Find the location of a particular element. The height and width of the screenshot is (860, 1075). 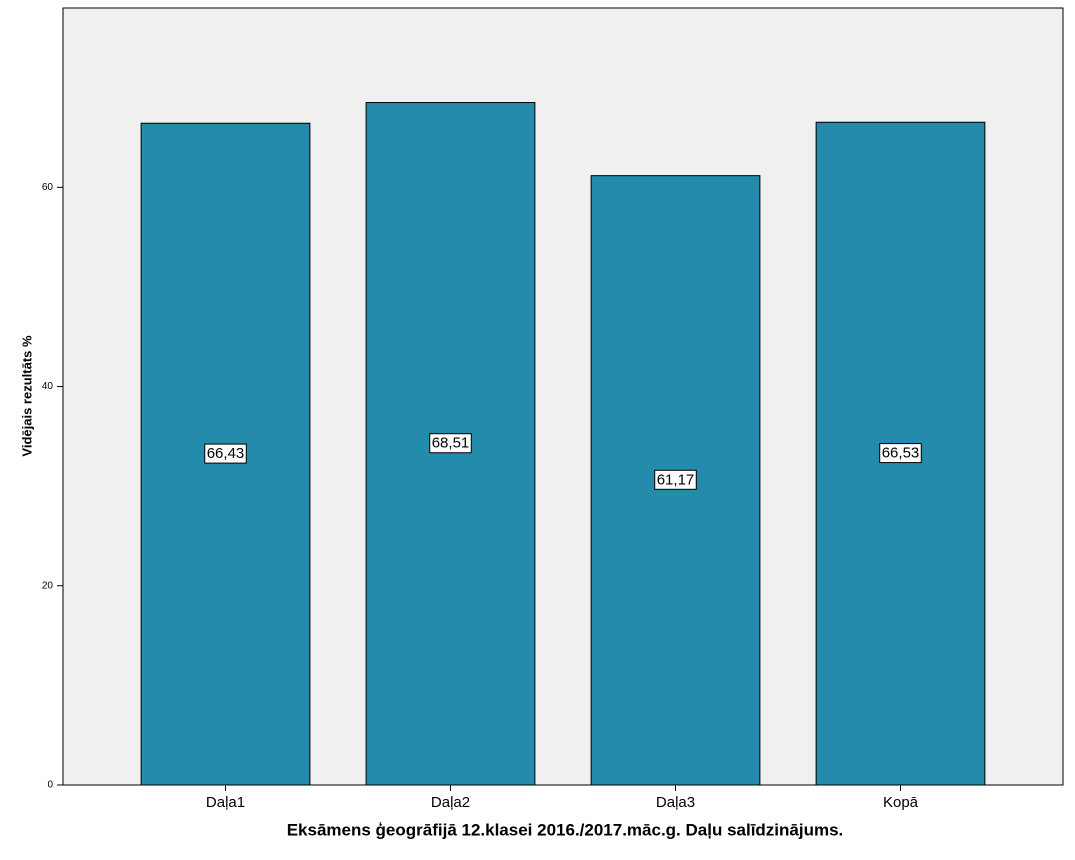

value-label: 66,53 is located at coordinates (901, 453).